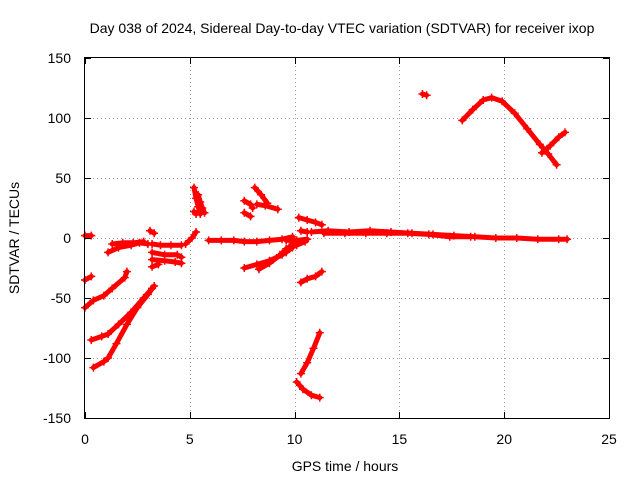 Image resolution: width=640 pixels, height=480 pixels. What do you see at coordinates (61, 298) in the screenshot?
I see `y-tick-label: -50` at bounding box center [61, 298].